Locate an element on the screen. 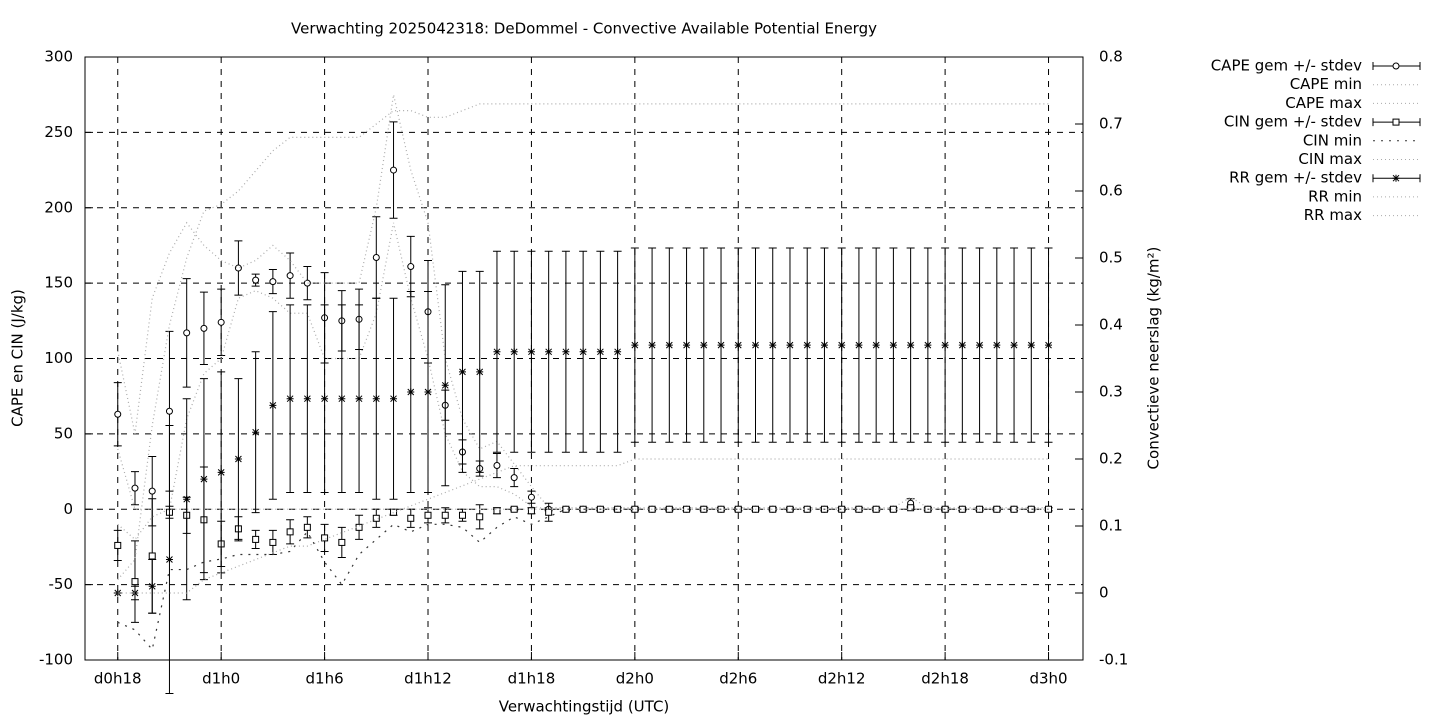 The width and height of the screenshot is (1440, 720). y2-tick-label: 0.5 is located at coordinates (1111, 258).